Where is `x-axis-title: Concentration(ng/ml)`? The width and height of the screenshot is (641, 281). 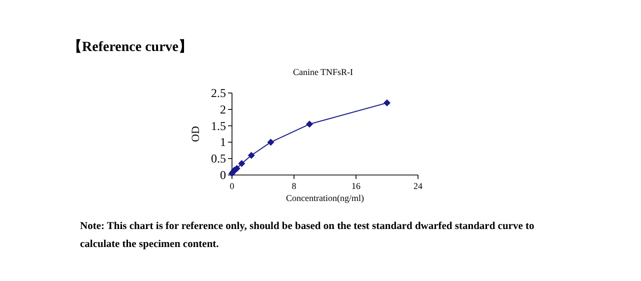 x-axis-title: Concentration(ng/ml) is located at coordinates (325, 198).